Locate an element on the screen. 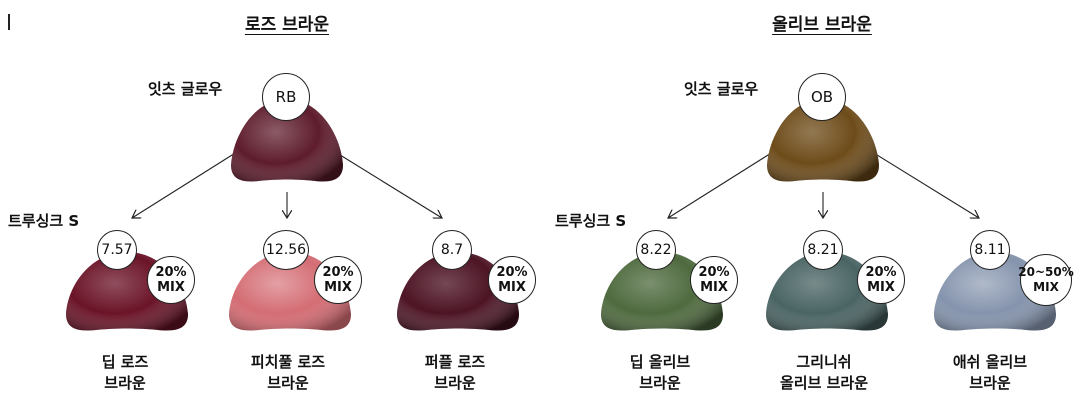 Image resolution: width=1077 pixels, height=400 pixels. mix-badge-8-7: 20% MIX is located at coordinates (512, 280).